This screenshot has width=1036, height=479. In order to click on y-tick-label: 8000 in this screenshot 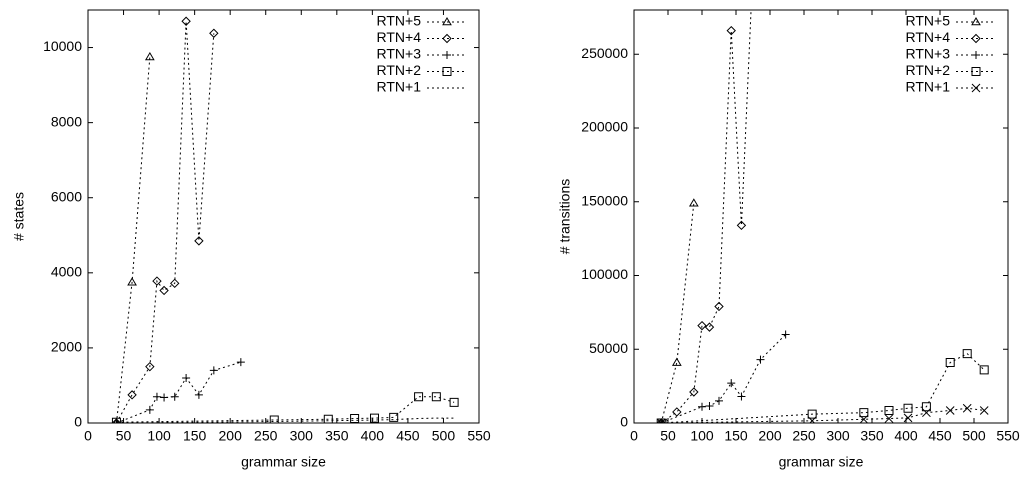, I will do `click(66, 121)`.